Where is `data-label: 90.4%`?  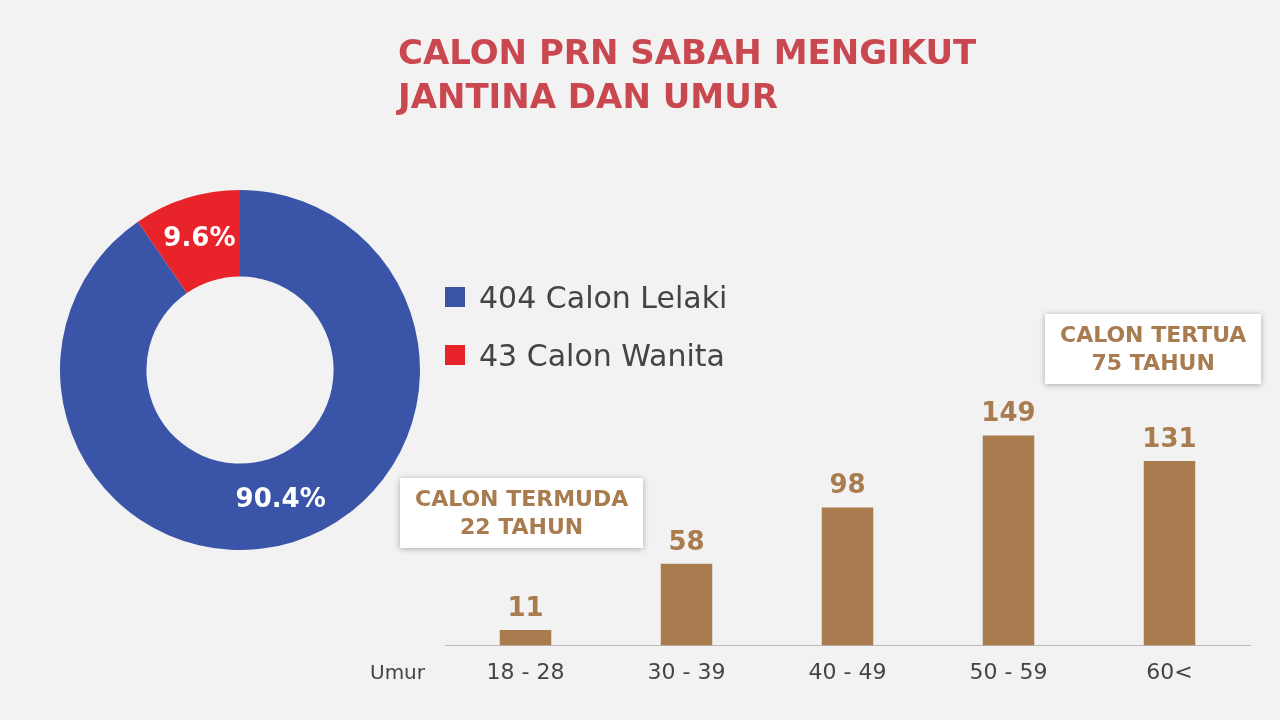 data-label: 90.4% is located at coordinates (280, 498).